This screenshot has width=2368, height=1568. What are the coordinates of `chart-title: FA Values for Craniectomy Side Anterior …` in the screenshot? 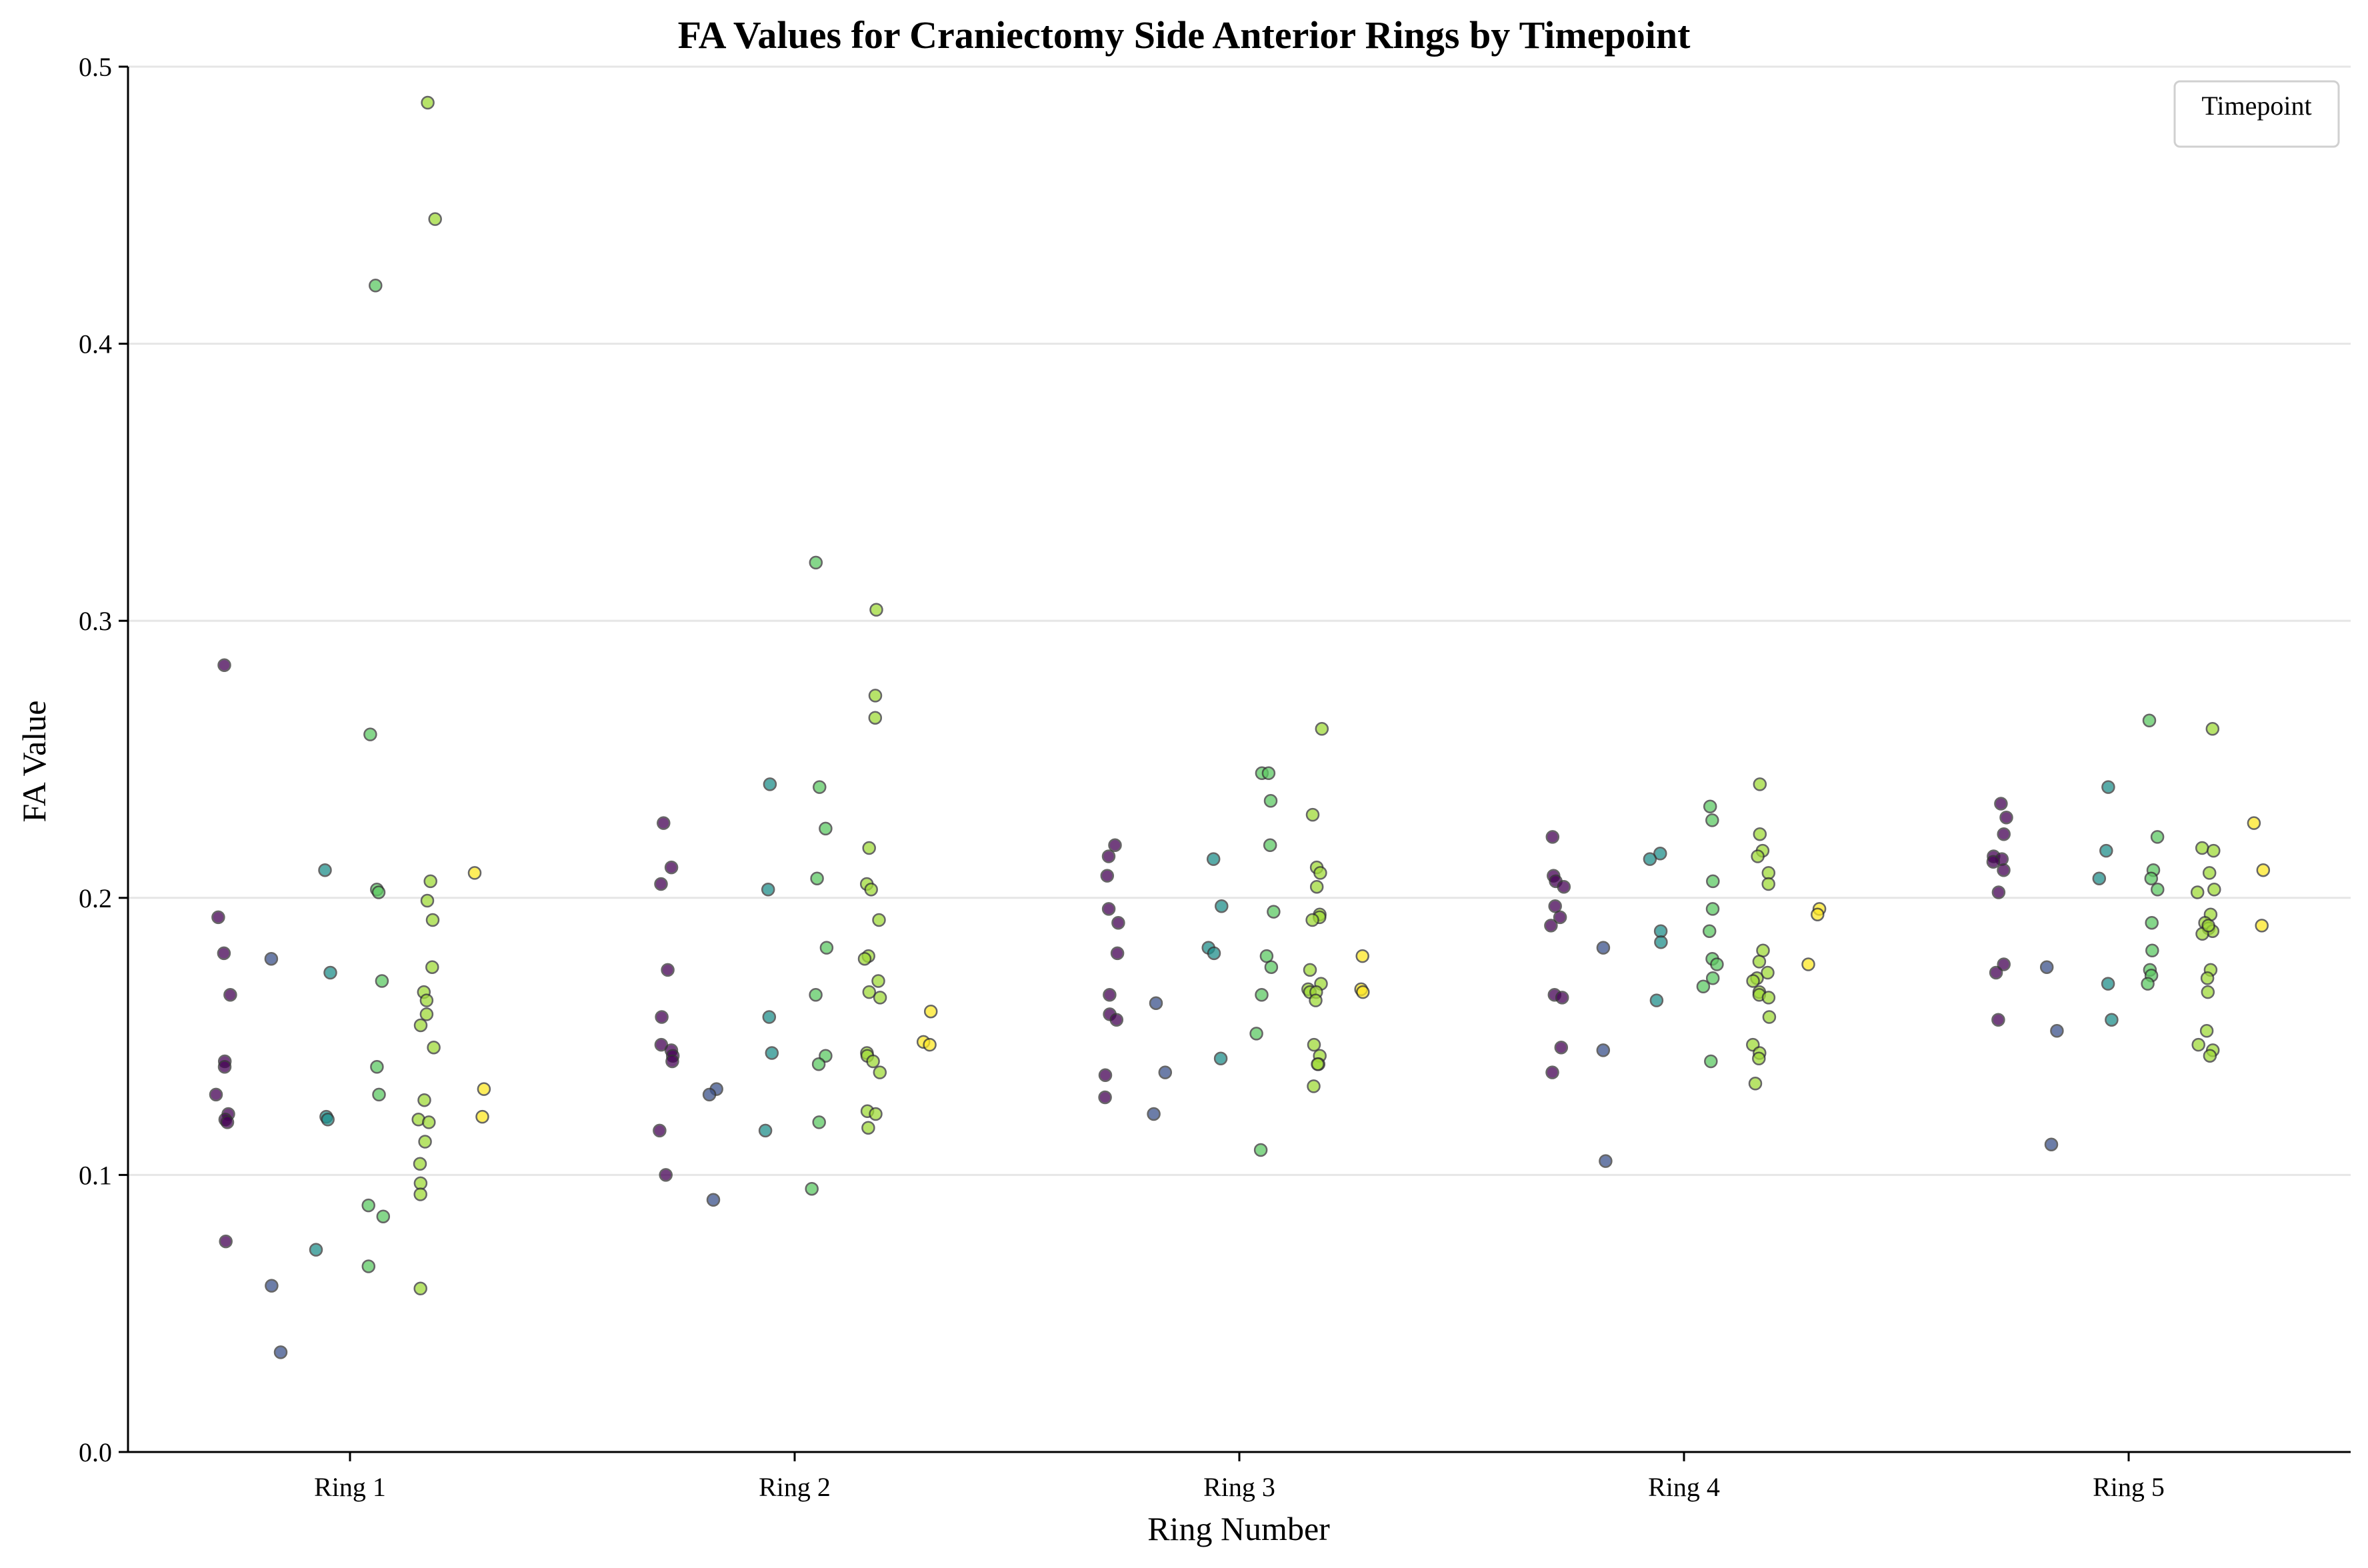 It's located at (1184, 35).